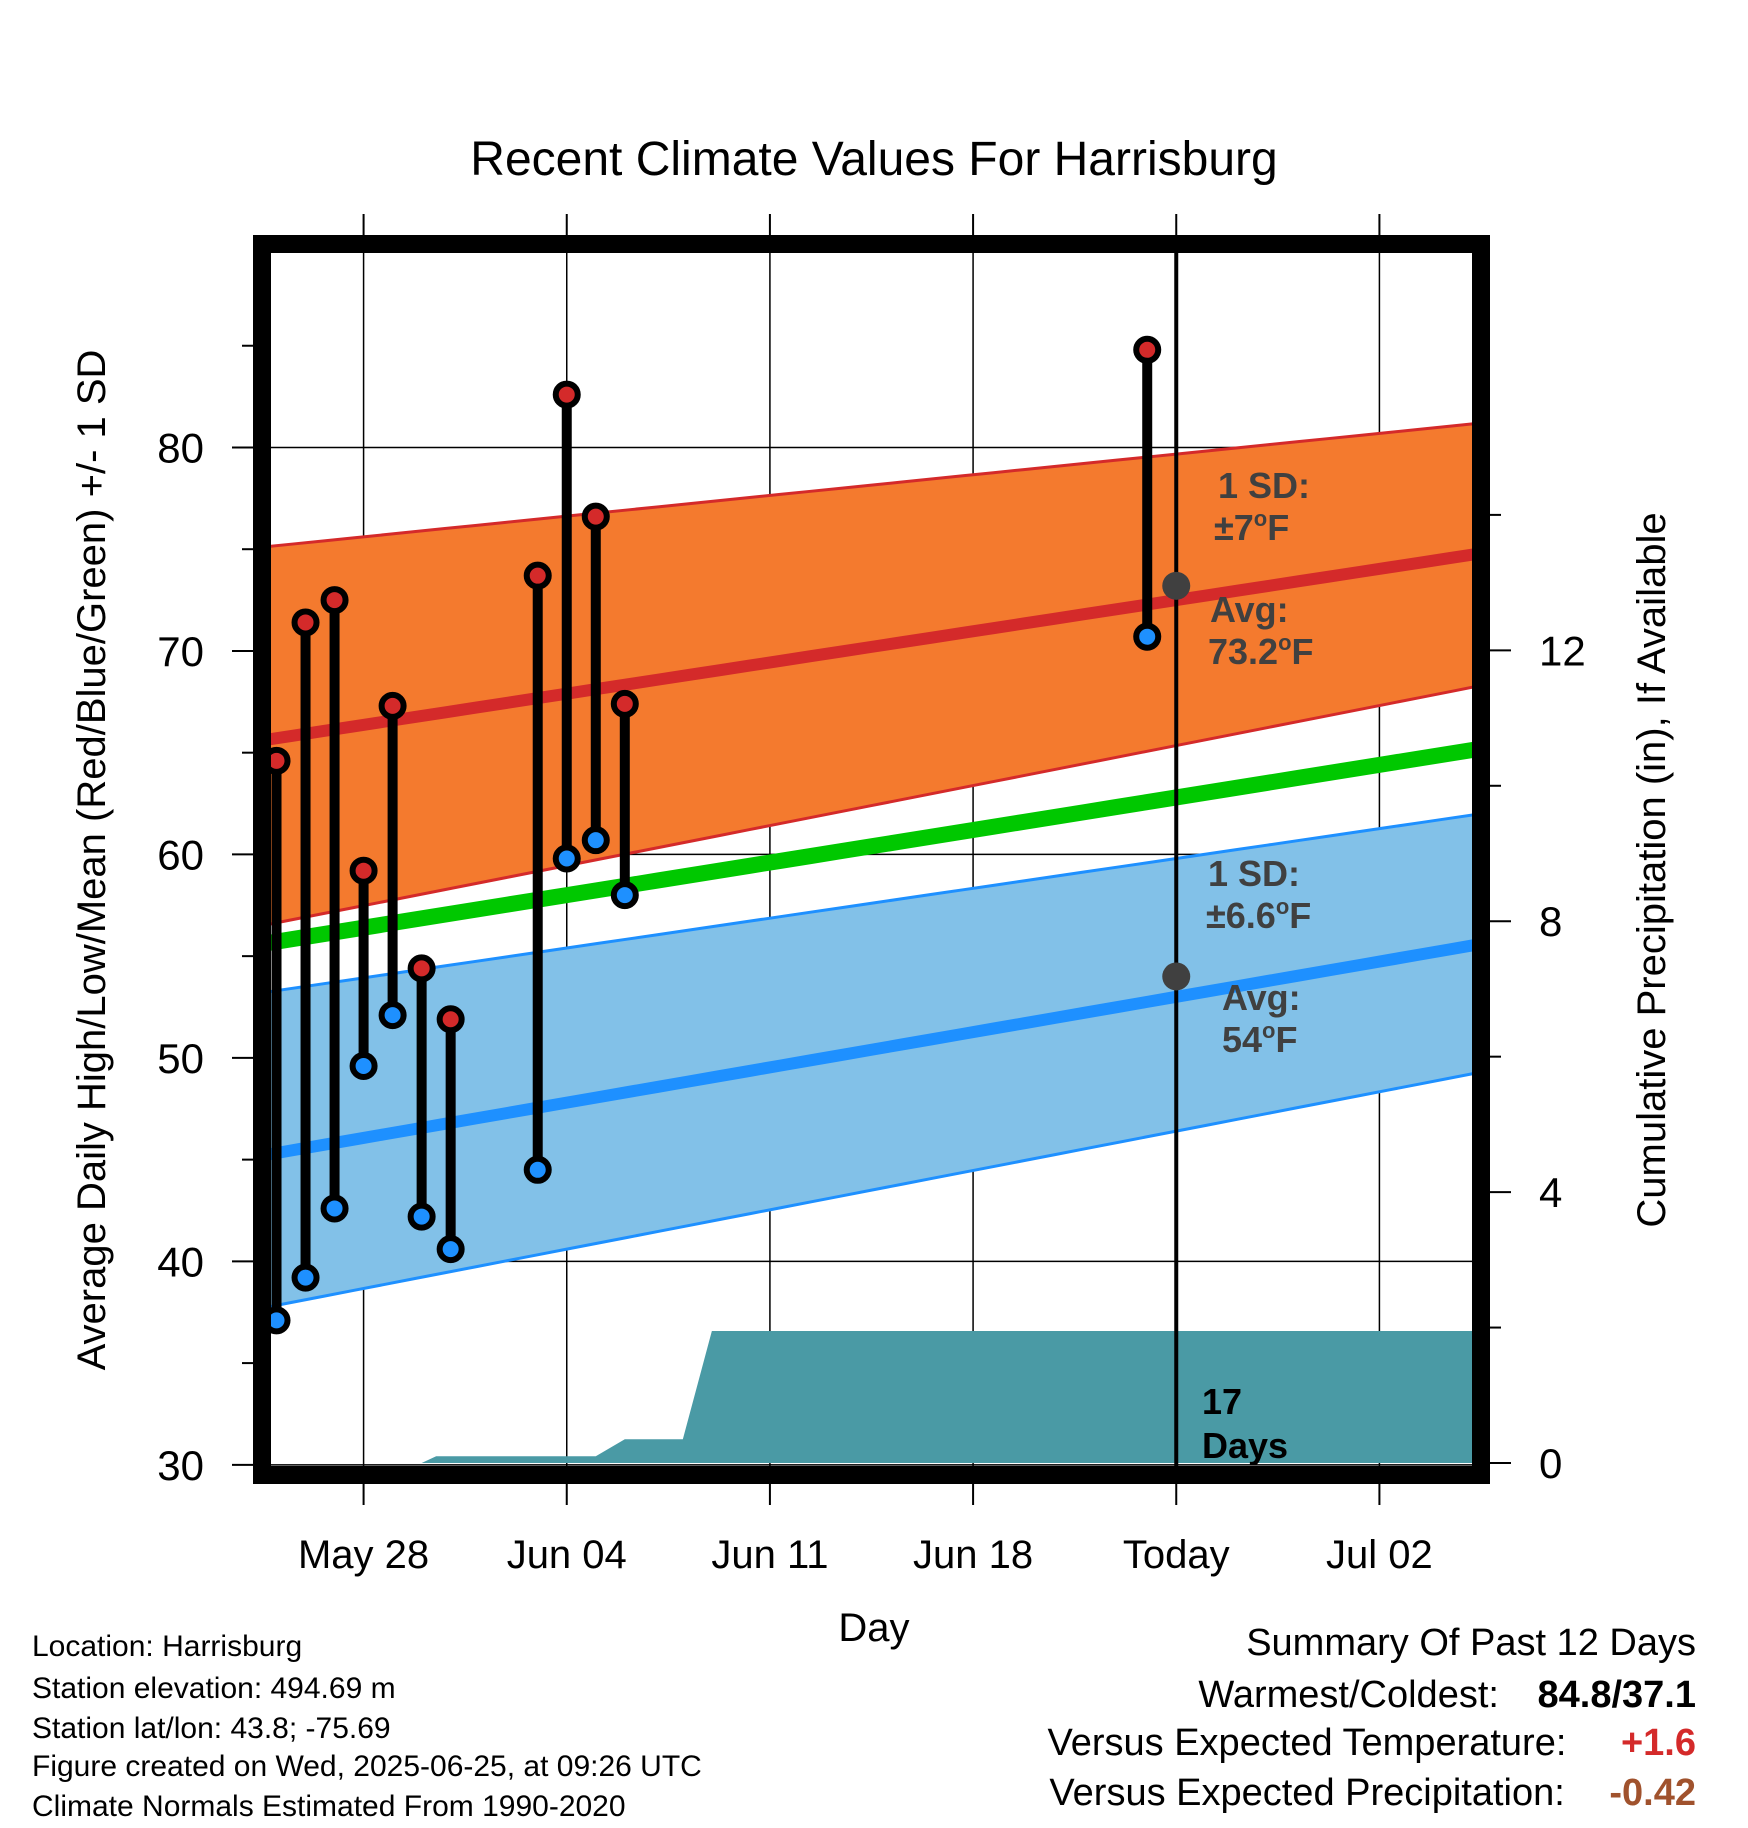 This screenshot has width=1748, height=1828. I want to click on precip-days-count: 17, so click(1222, 1401).